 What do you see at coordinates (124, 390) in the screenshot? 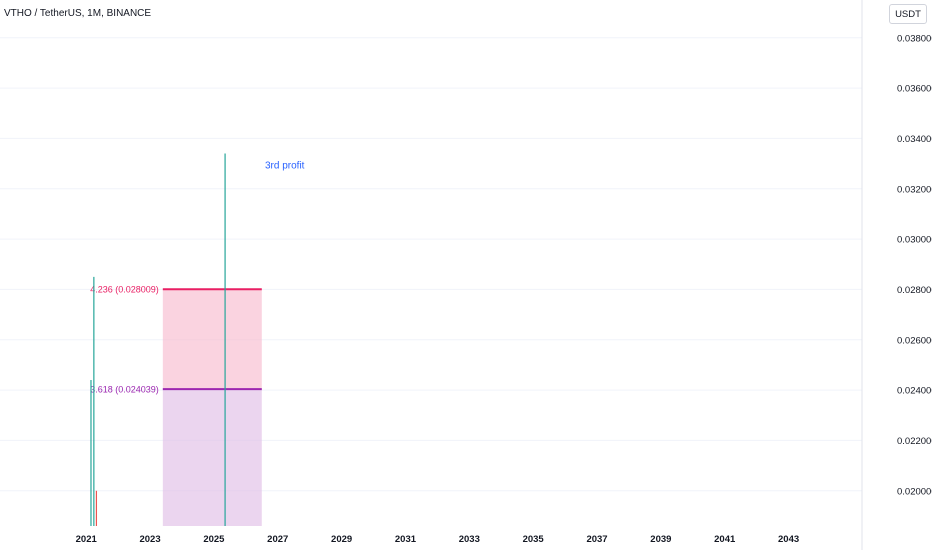
I see `fib-level-label: 3.618 (0.024039)` at bounding box center [124, 390].